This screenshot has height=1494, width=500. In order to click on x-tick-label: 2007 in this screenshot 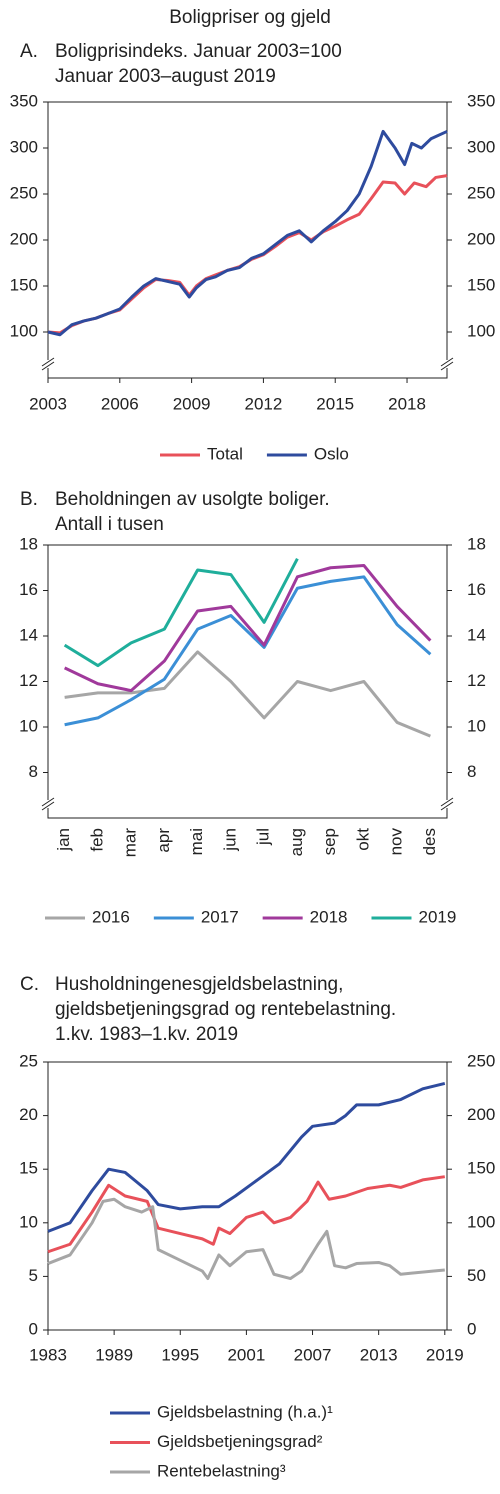, I will do `click(313, 1354)`.